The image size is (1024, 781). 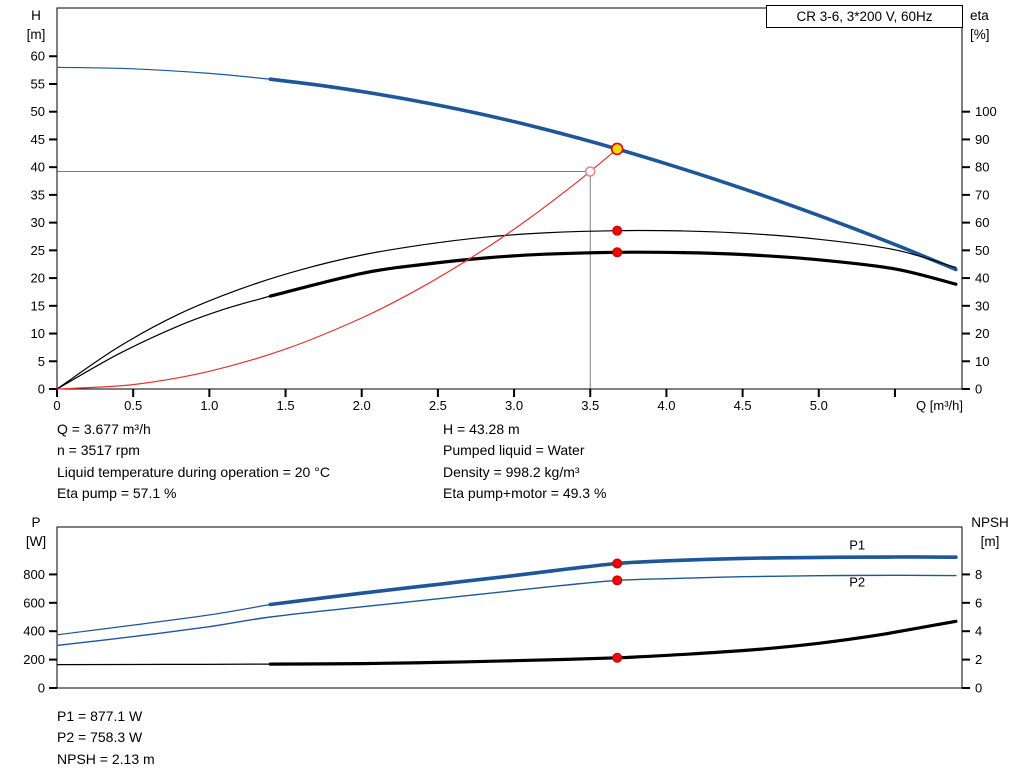 I want to click on svg-text: 6, so click(x=978, y=602).